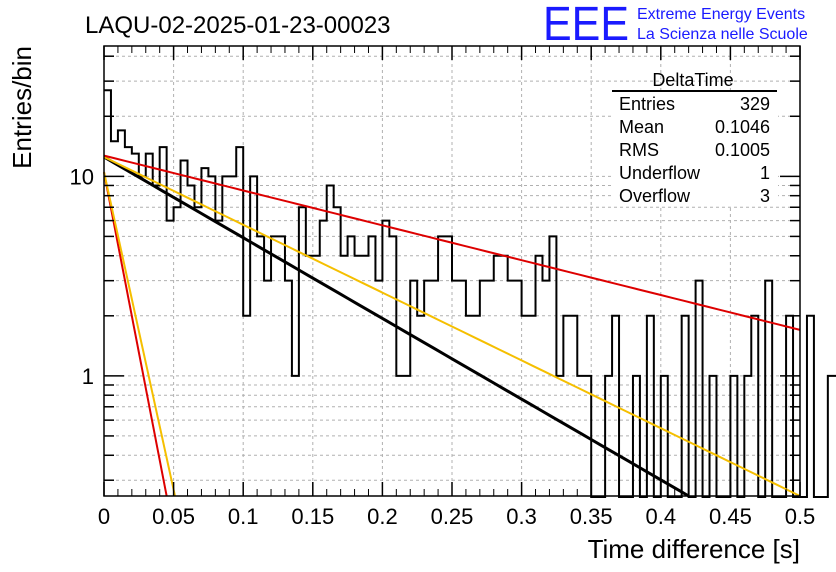 The height and width of the screenshot is (572, 836). I want to click on stats-row-label: RMS, so click(639, 150).